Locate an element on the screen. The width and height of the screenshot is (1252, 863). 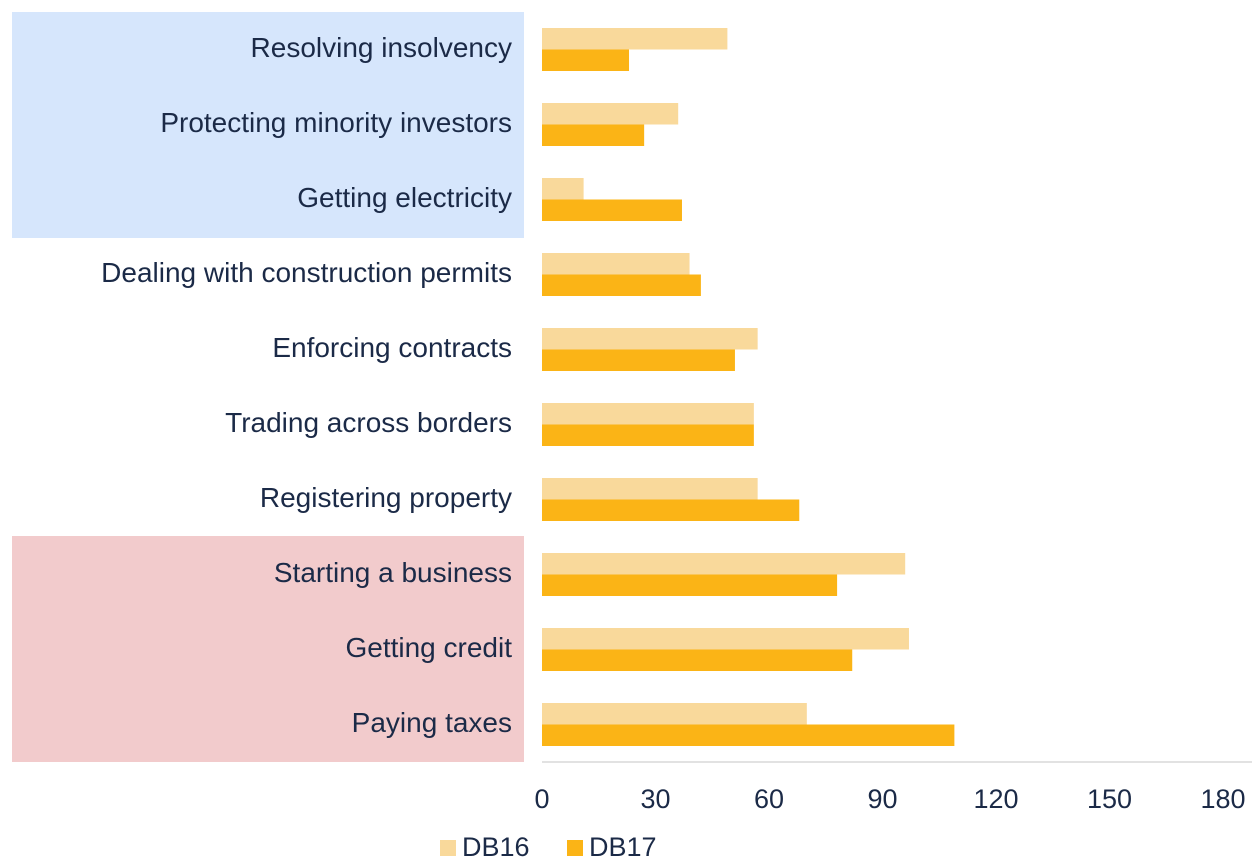
category-label: Registering property is located at coordinates (386, 497).